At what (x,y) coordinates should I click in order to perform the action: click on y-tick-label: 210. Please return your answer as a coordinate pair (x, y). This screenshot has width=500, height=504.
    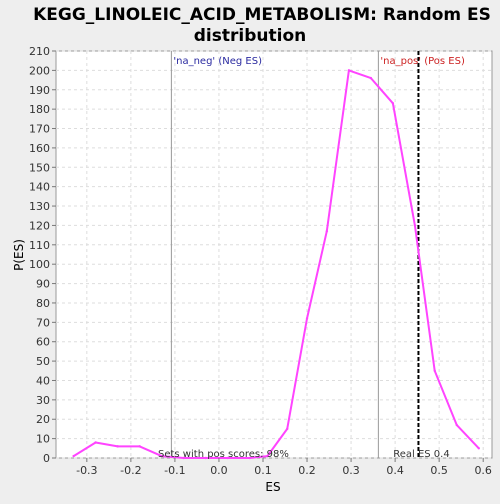
    Looking at the image, I should click on (39, 51).